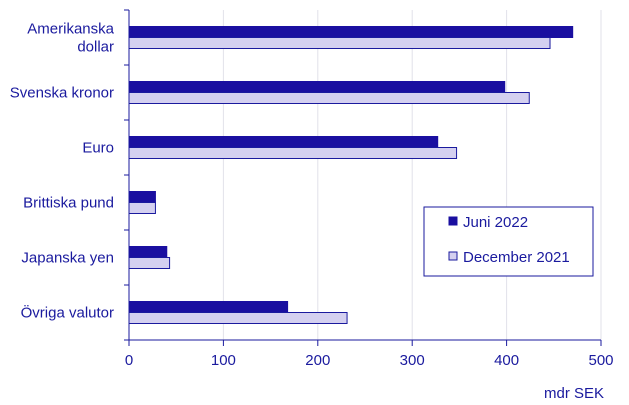  Describe the element at coordinates (351, 32) in the screenshot. I see `bar-amerikanska-dollar-juni-2022` at that location.